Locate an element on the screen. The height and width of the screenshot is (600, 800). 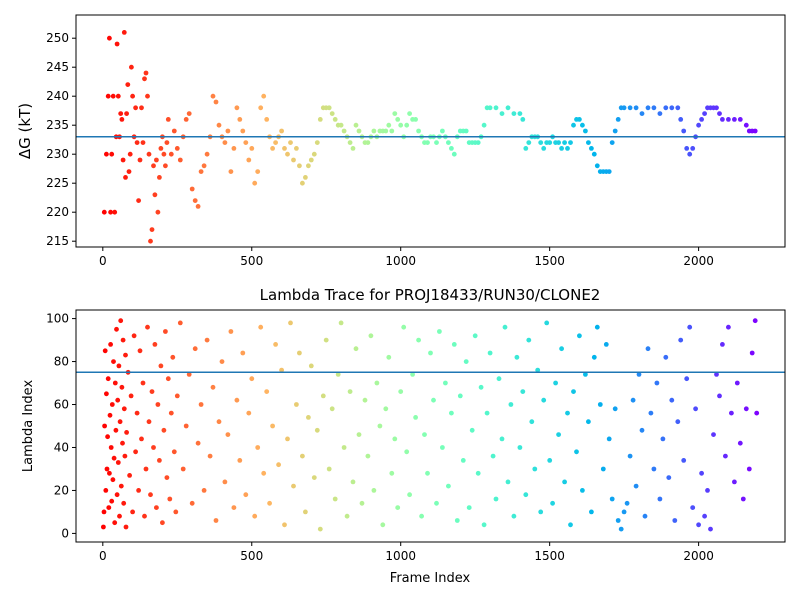
lambda-x-tick-label: 0 is located at coordinates (103, 556).